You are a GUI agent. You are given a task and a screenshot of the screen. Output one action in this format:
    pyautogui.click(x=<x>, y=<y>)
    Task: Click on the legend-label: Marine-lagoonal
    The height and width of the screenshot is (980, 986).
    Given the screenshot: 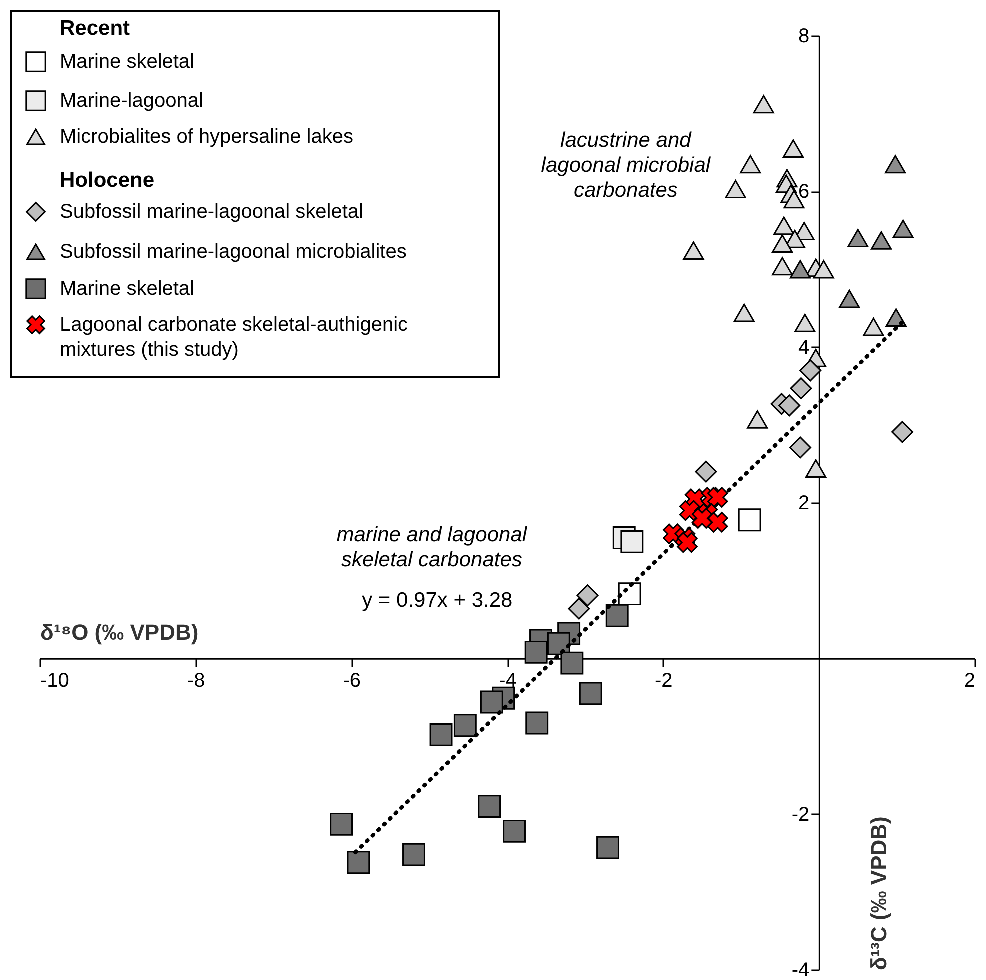 What is the action you would take?
    pyautogui.click(x=132, y=101)
    